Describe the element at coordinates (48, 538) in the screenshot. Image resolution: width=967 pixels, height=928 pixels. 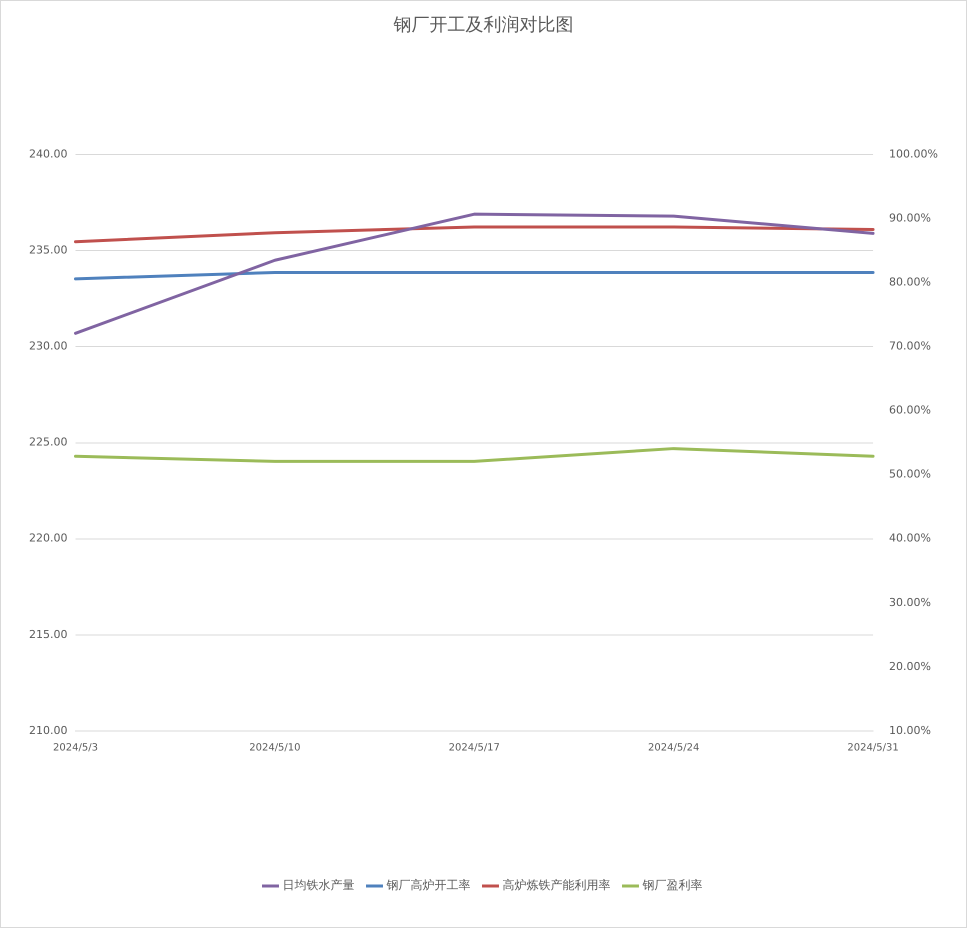
I see `y-tick-label: 220.00` at that location.